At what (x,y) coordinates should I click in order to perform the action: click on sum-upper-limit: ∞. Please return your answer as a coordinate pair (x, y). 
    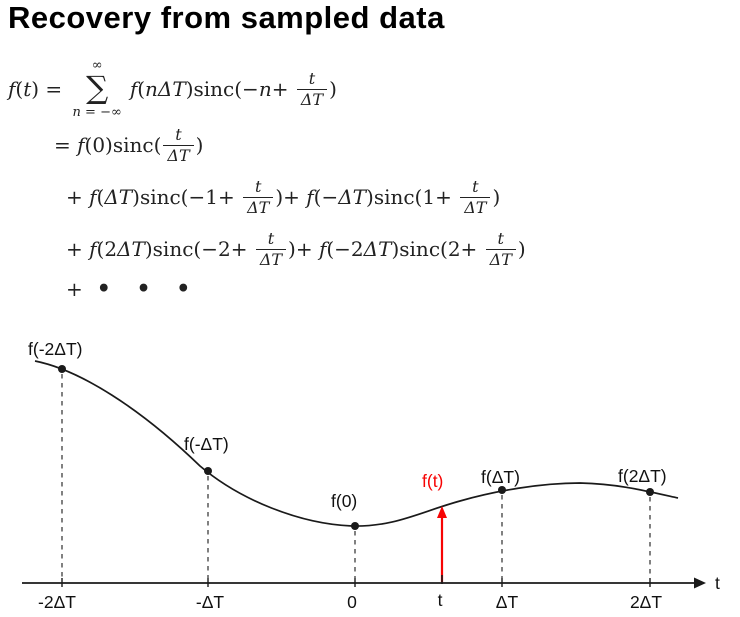
    Looking at the image, I should click on (97, 65).